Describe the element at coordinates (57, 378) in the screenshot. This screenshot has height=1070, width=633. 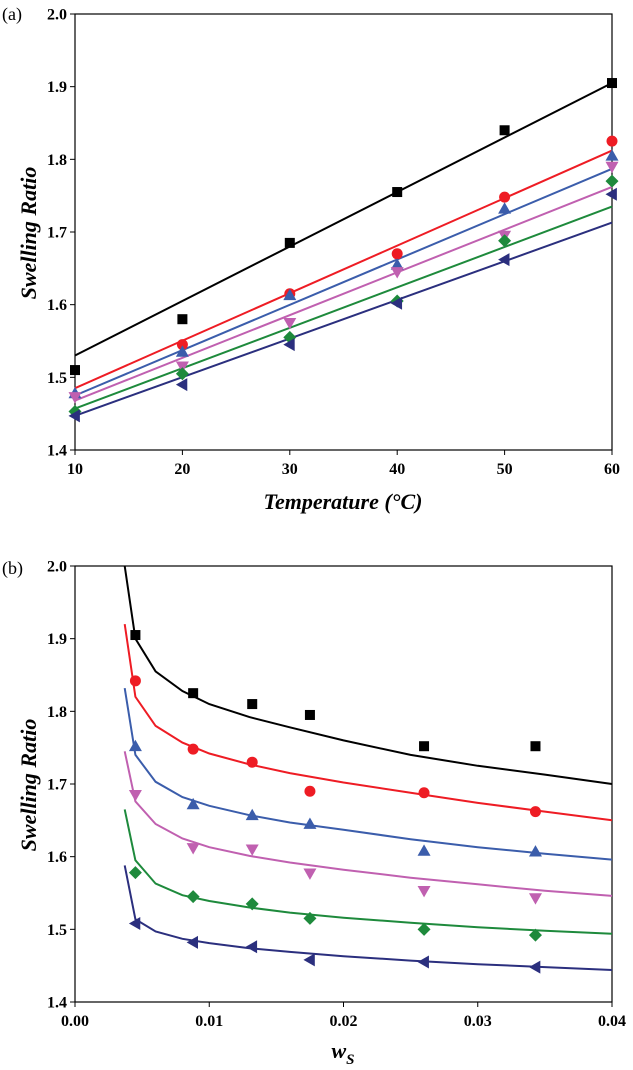
I see `panel-a-y-tick-label: 1.5` at that location.